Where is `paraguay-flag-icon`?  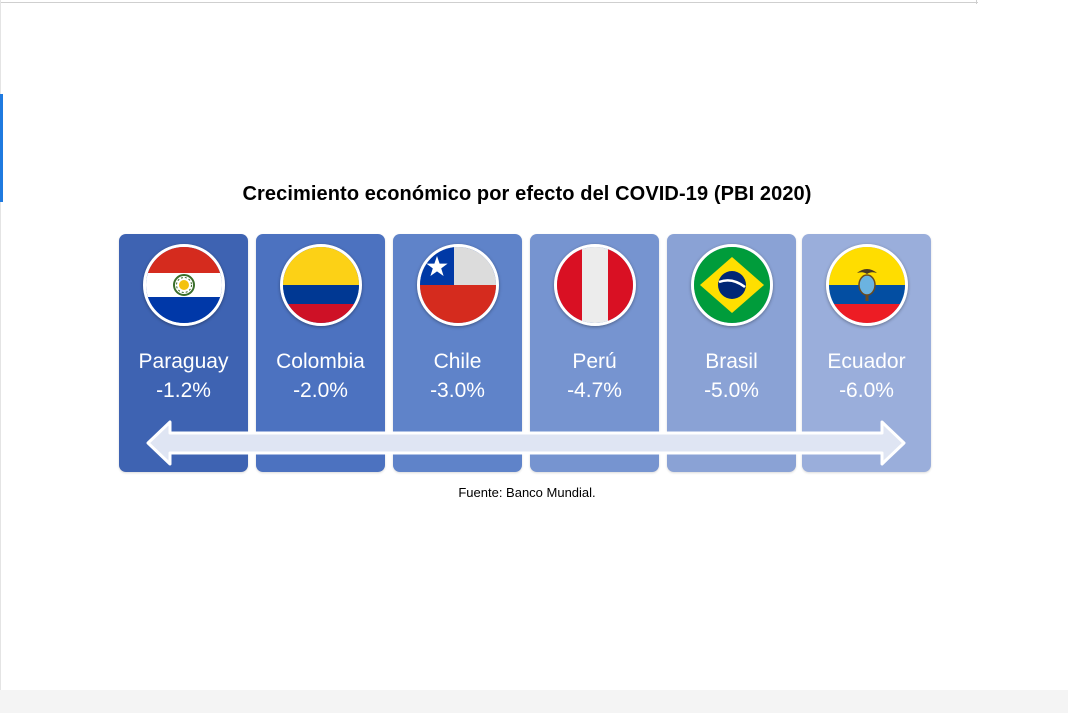 paraguay-flag-icon is located at coordinates (184, 285).